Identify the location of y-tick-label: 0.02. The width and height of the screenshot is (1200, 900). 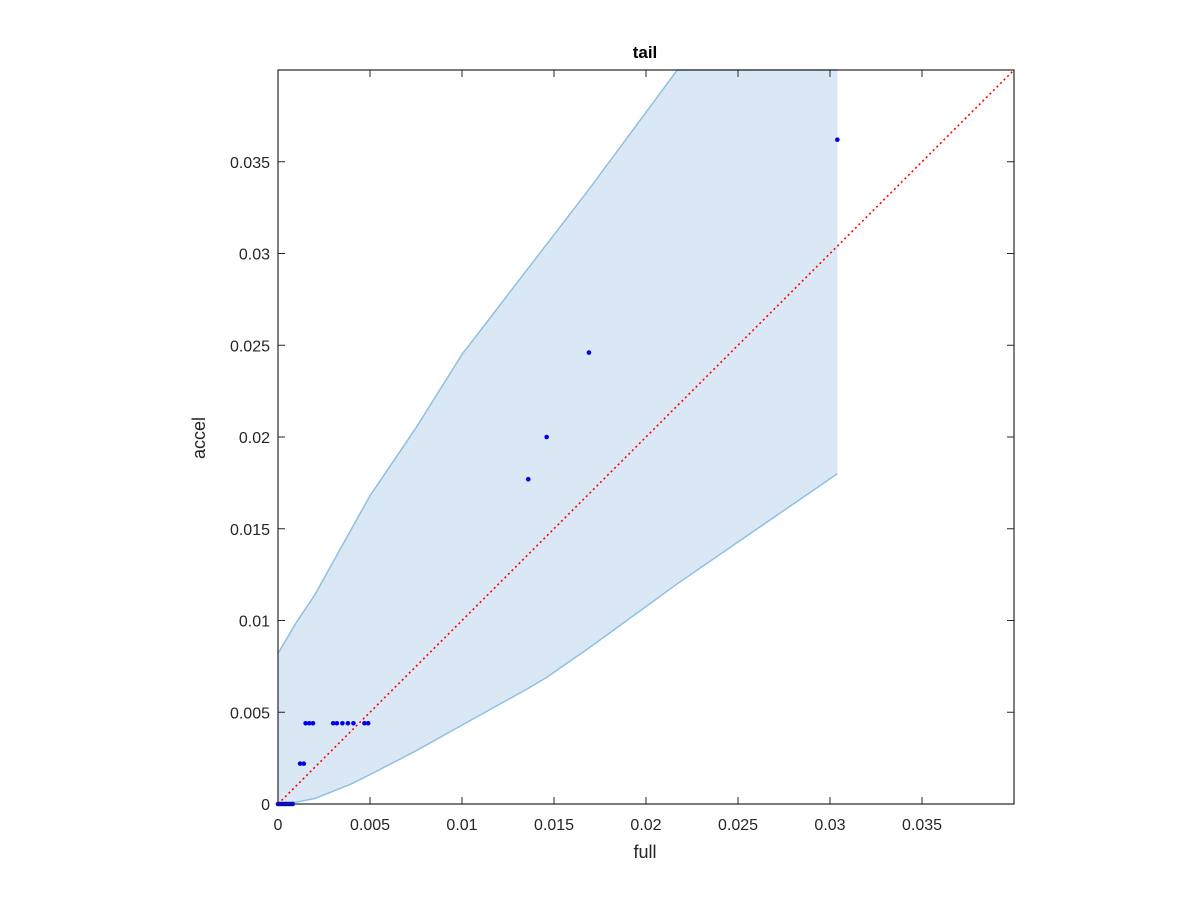
(254, 438).